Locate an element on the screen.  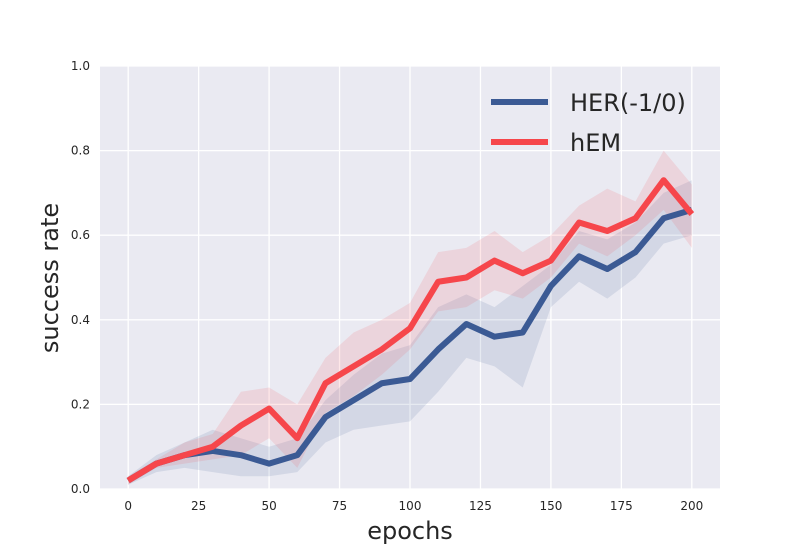
x-tick-label: 0 is located at coordinates (128, 506).